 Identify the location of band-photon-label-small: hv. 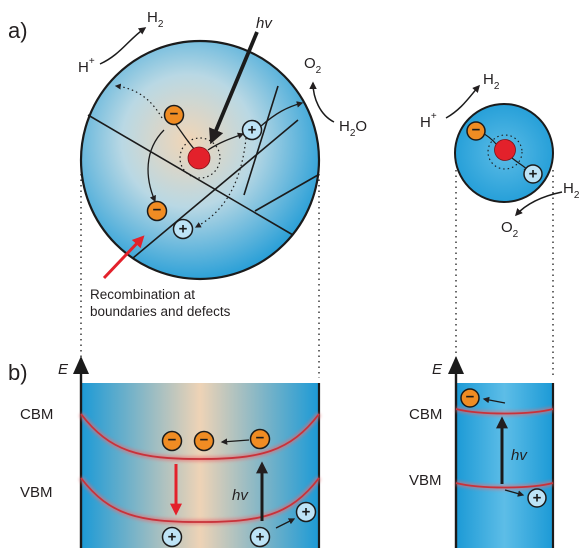
(519, 455).